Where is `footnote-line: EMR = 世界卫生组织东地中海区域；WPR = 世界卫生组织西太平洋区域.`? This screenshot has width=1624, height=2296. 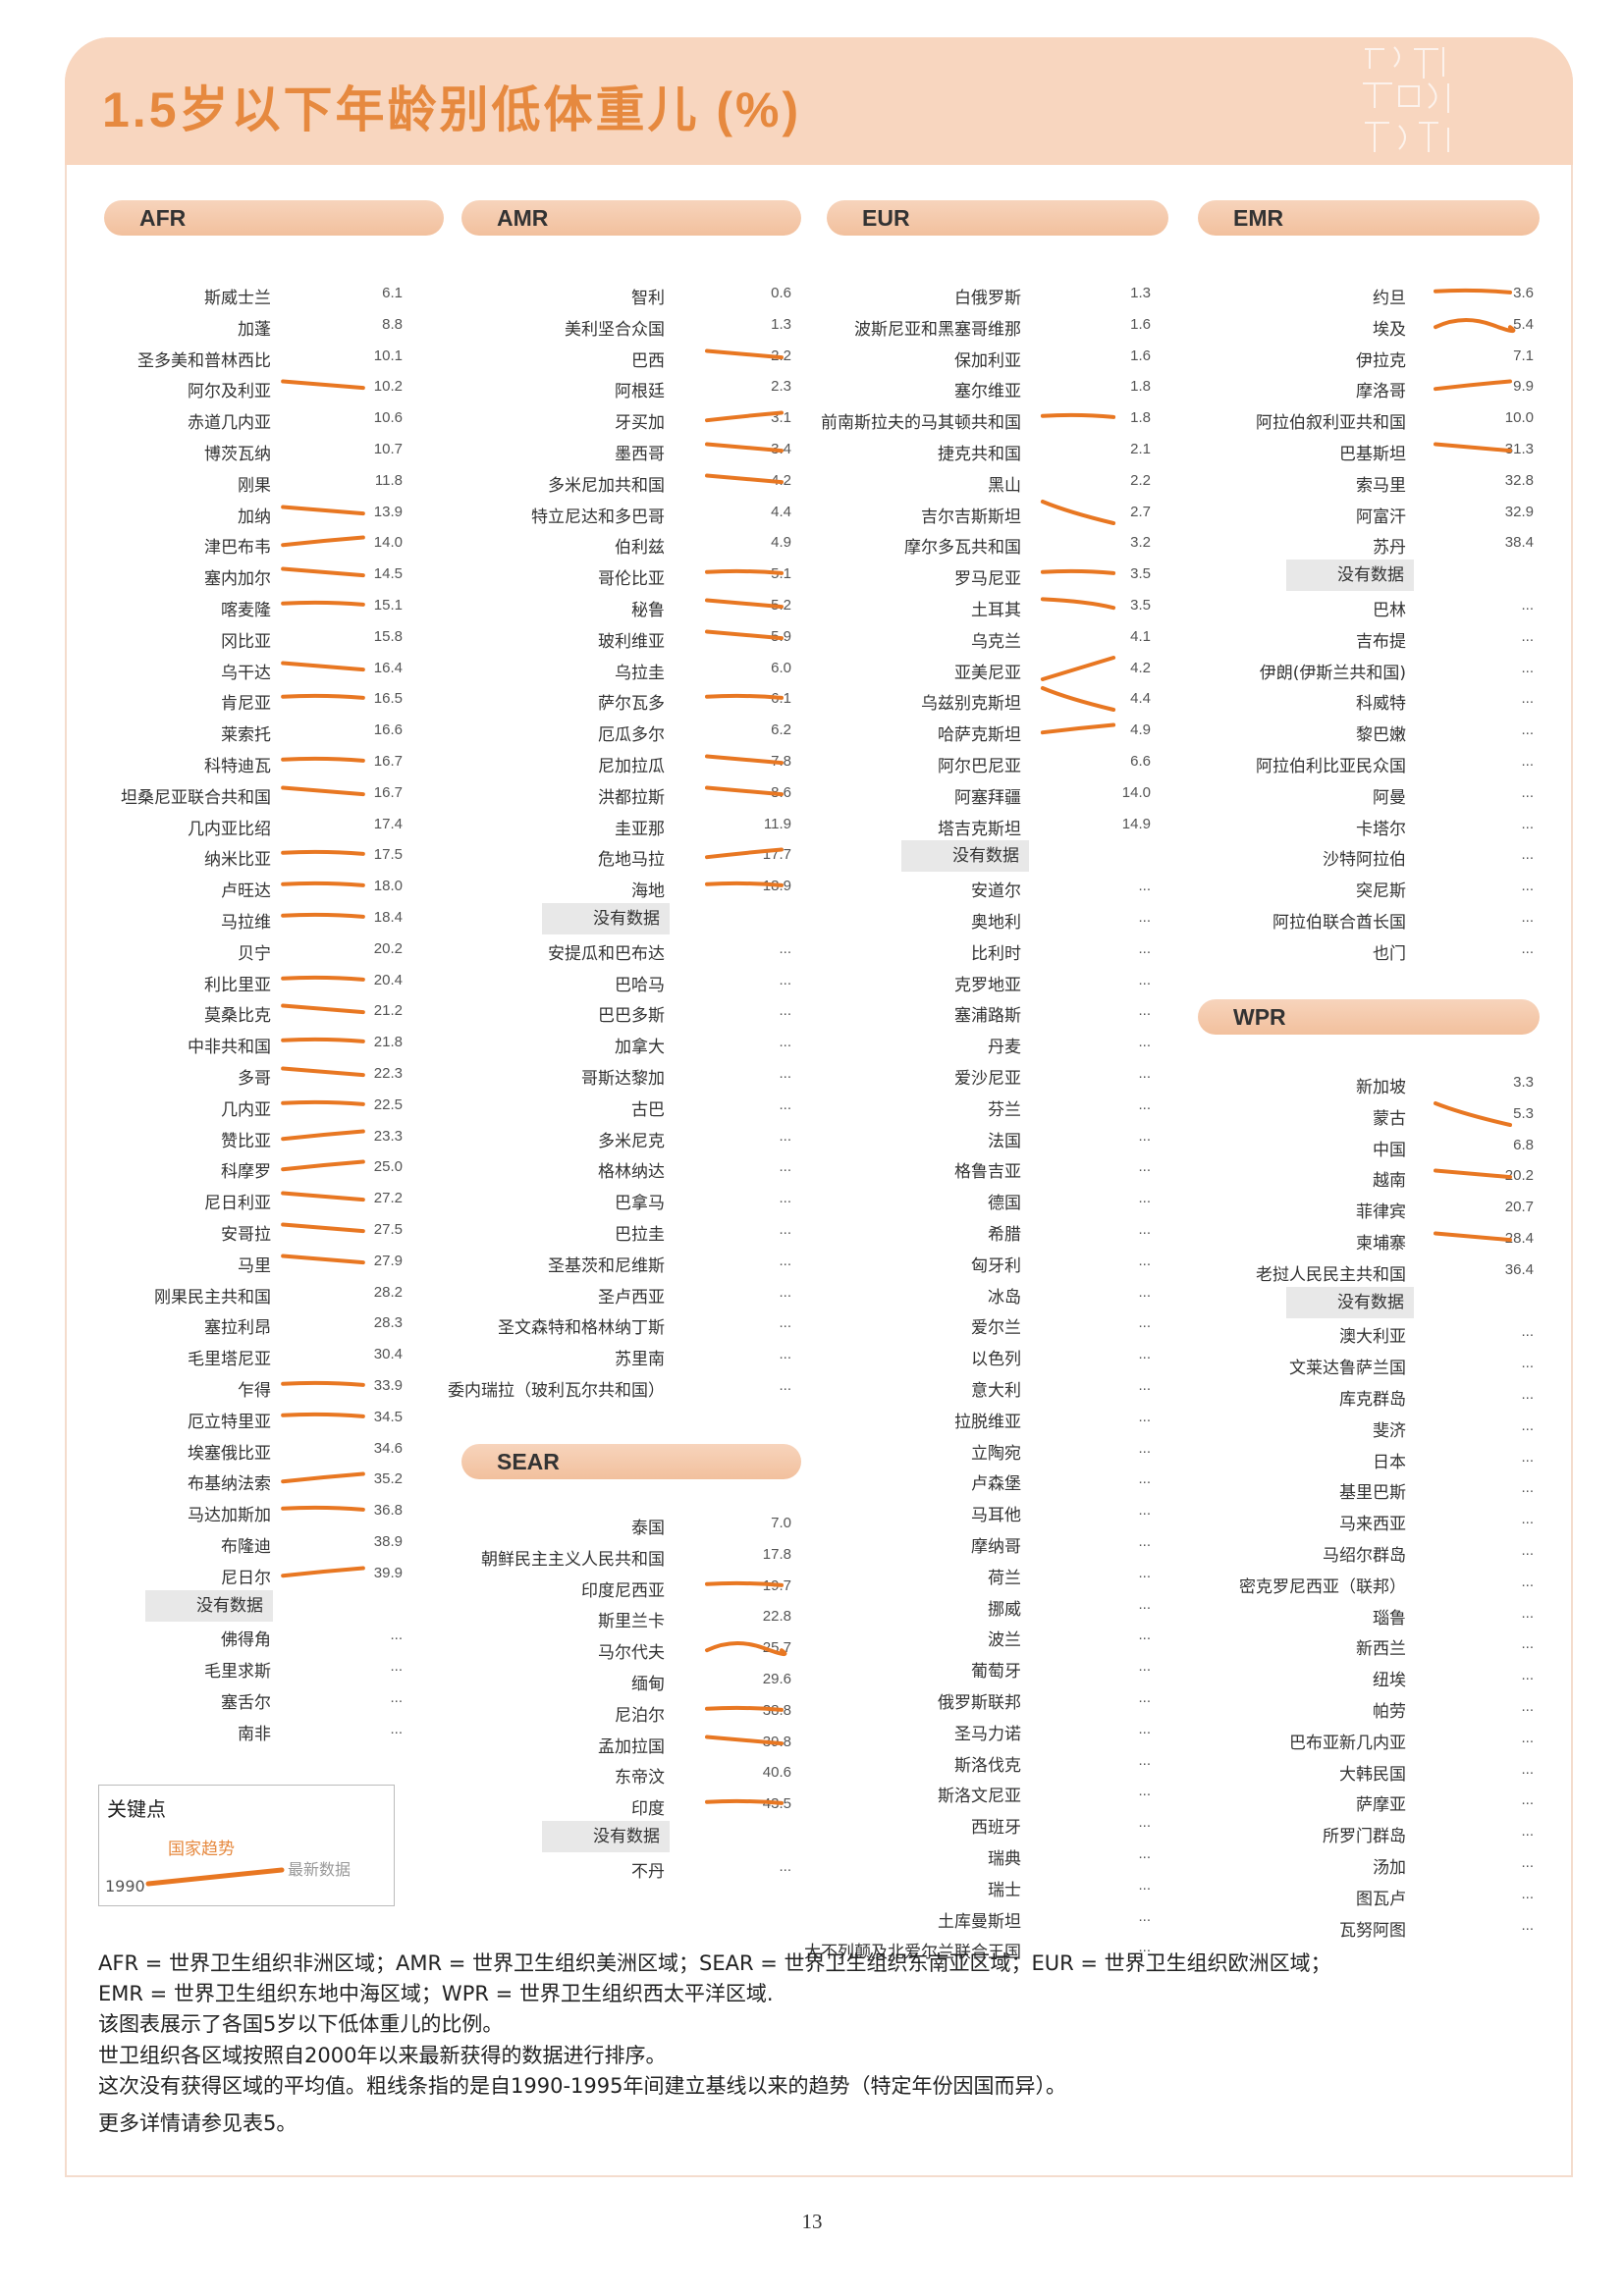
footnote-line: EMR = 世界卫生组织东地中海区域；WPR = 世界卫生组织西太平洋区域. is located at coordinates (436, 1993).